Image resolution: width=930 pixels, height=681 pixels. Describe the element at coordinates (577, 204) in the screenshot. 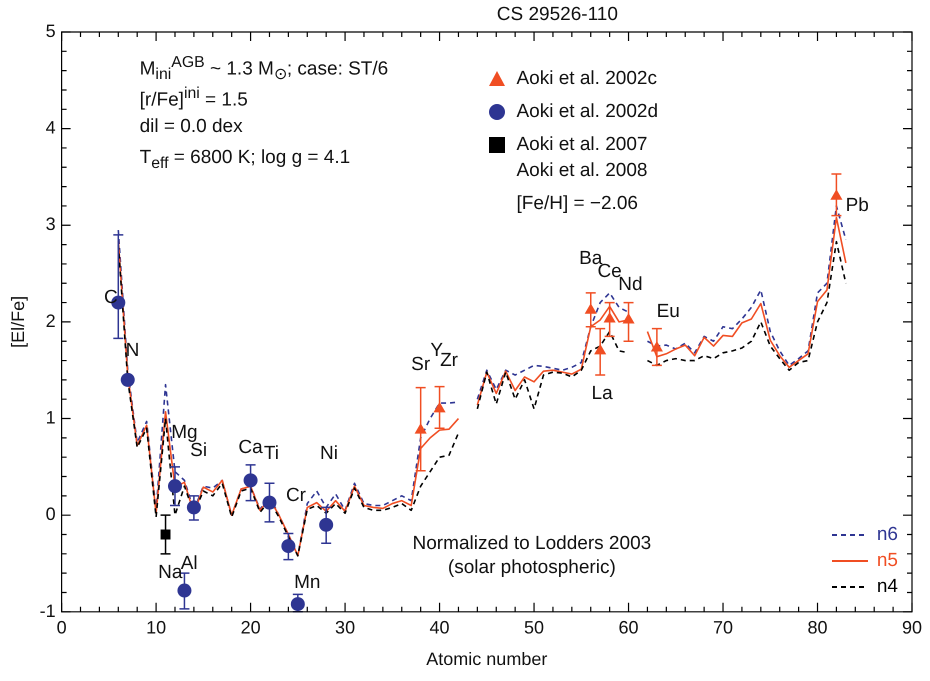

I see `annotation: [Fe/H] = −2.06` at that location.